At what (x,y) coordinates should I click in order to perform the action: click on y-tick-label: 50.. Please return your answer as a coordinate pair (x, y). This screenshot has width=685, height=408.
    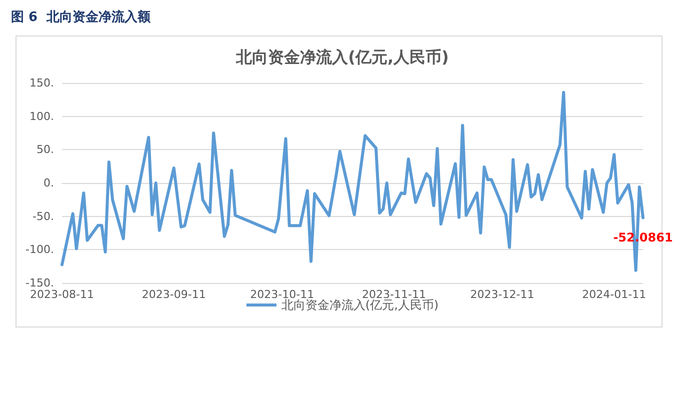
    Looking at the image, I should click on (45, 149).